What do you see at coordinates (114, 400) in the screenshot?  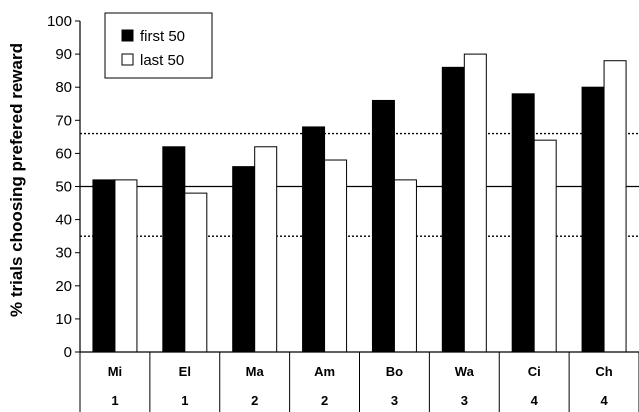 I see `category-group-label-mi: 1` at bounding box center [114, 400].